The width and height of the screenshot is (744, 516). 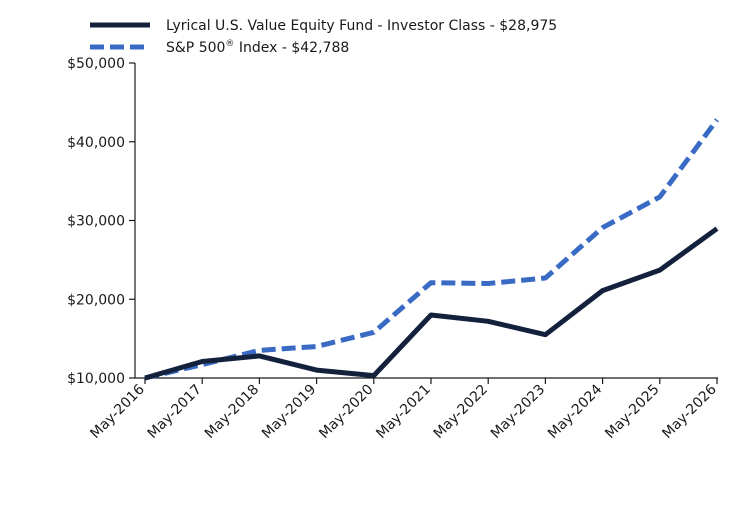 What do you see at coordinates (403, 412) in the screenshot?
I see `x-tick-label: May-2021` at bounding box center [403, 412].